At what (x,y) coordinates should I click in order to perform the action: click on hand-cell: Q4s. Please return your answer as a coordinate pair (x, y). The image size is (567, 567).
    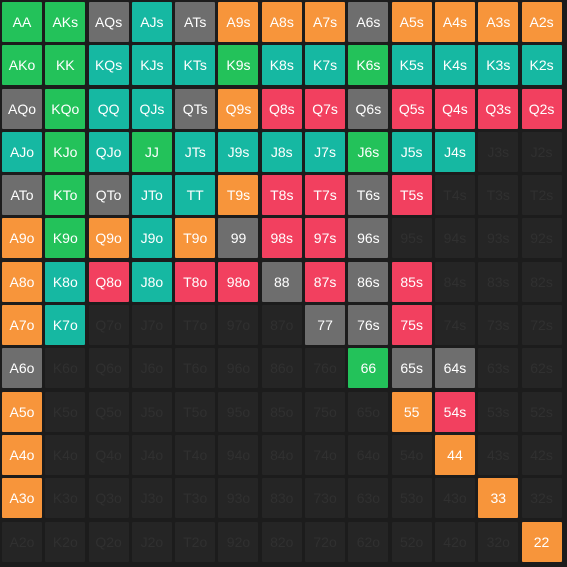
    Looking at the image, I should click on (454, 108).